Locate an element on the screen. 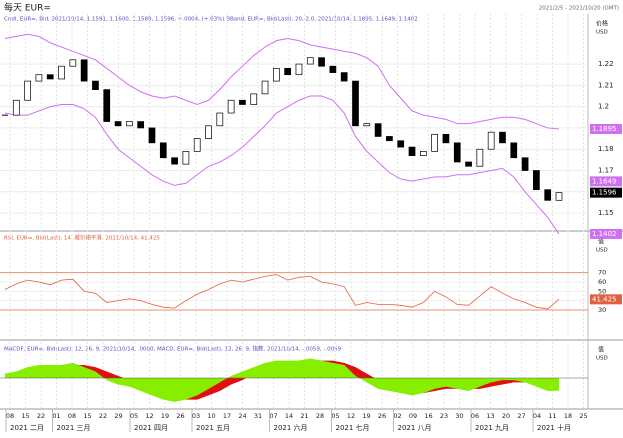  chart-title: 每天 EUR= is located at coordinates (27, 8).